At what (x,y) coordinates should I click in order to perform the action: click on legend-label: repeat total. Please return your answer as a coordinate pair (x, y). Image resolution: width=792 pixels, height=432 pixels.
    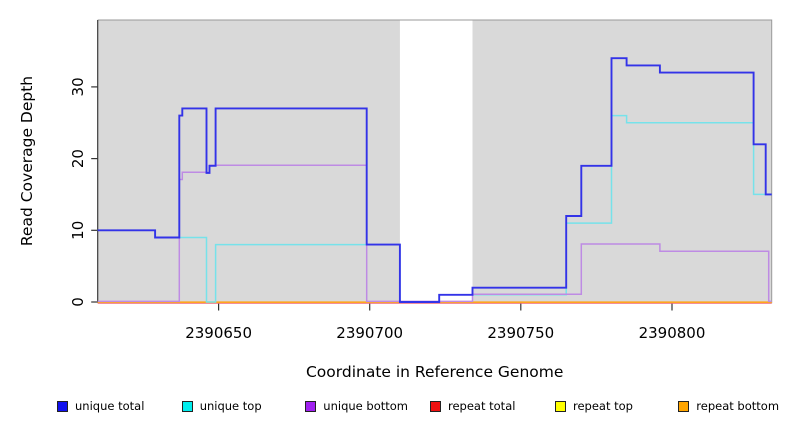
    Looking at the image, I should click on (482, 406).